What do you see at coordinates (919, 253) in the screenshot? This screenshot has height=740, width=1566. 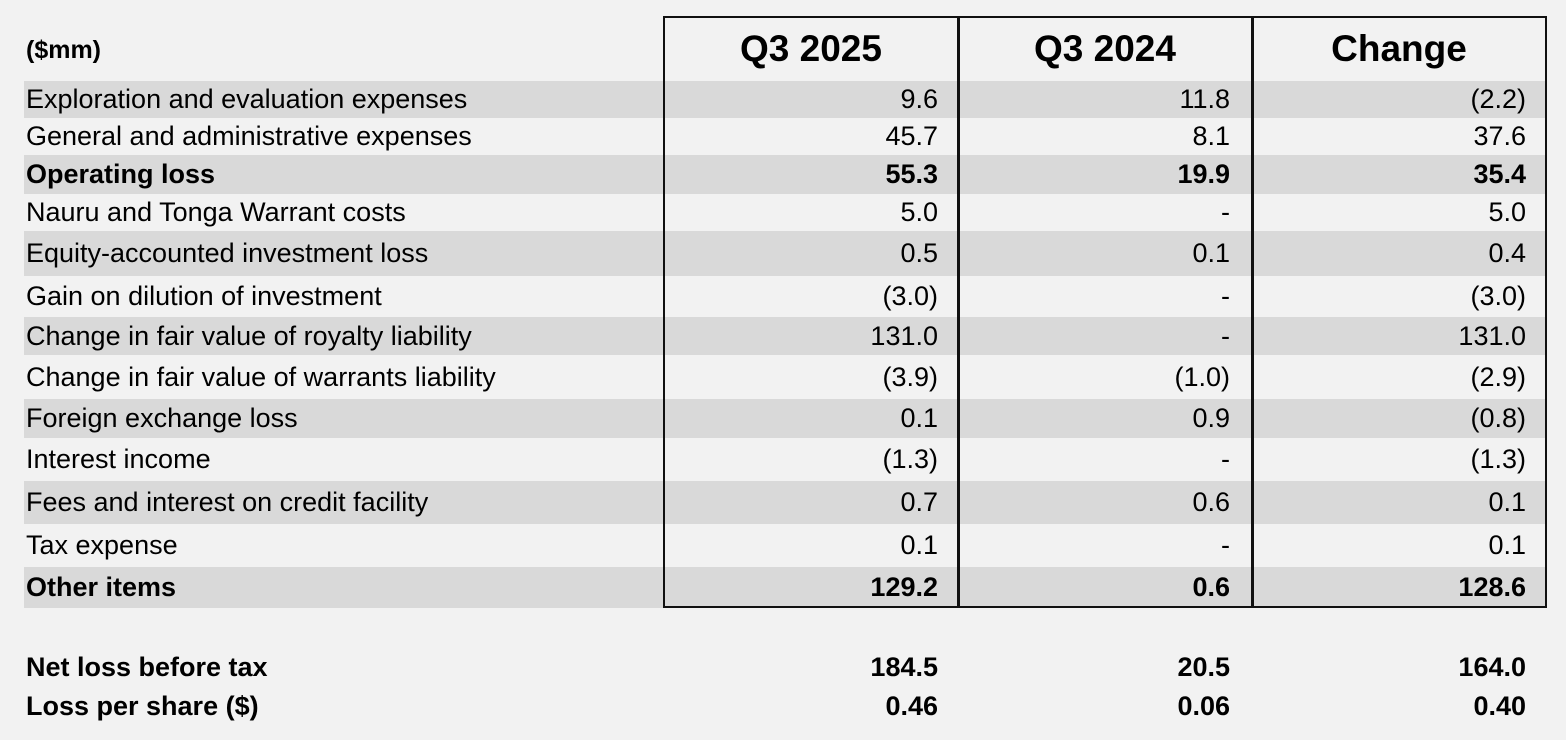 I see `value-q3-2025: 0.5` at bounding box center [919, 253].